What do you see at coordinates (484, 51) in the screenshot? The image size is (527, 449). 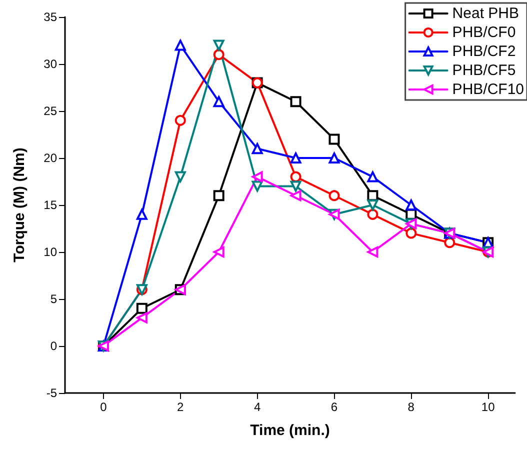 I see `legend-label: PHB/CF2` at bounding box center [484, 51].